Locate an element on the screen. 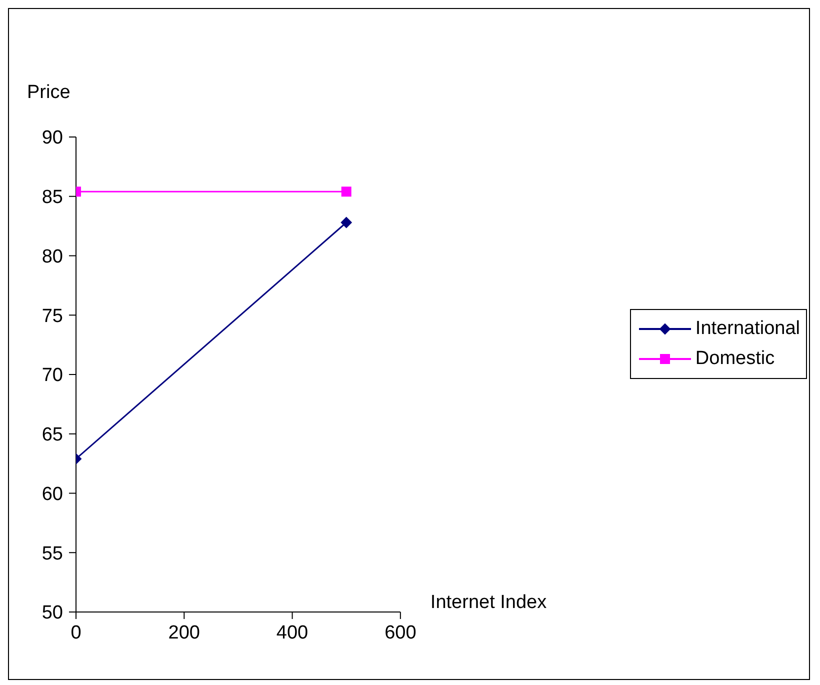  y-tick-label: 65 is located at coordinates (52, 435).